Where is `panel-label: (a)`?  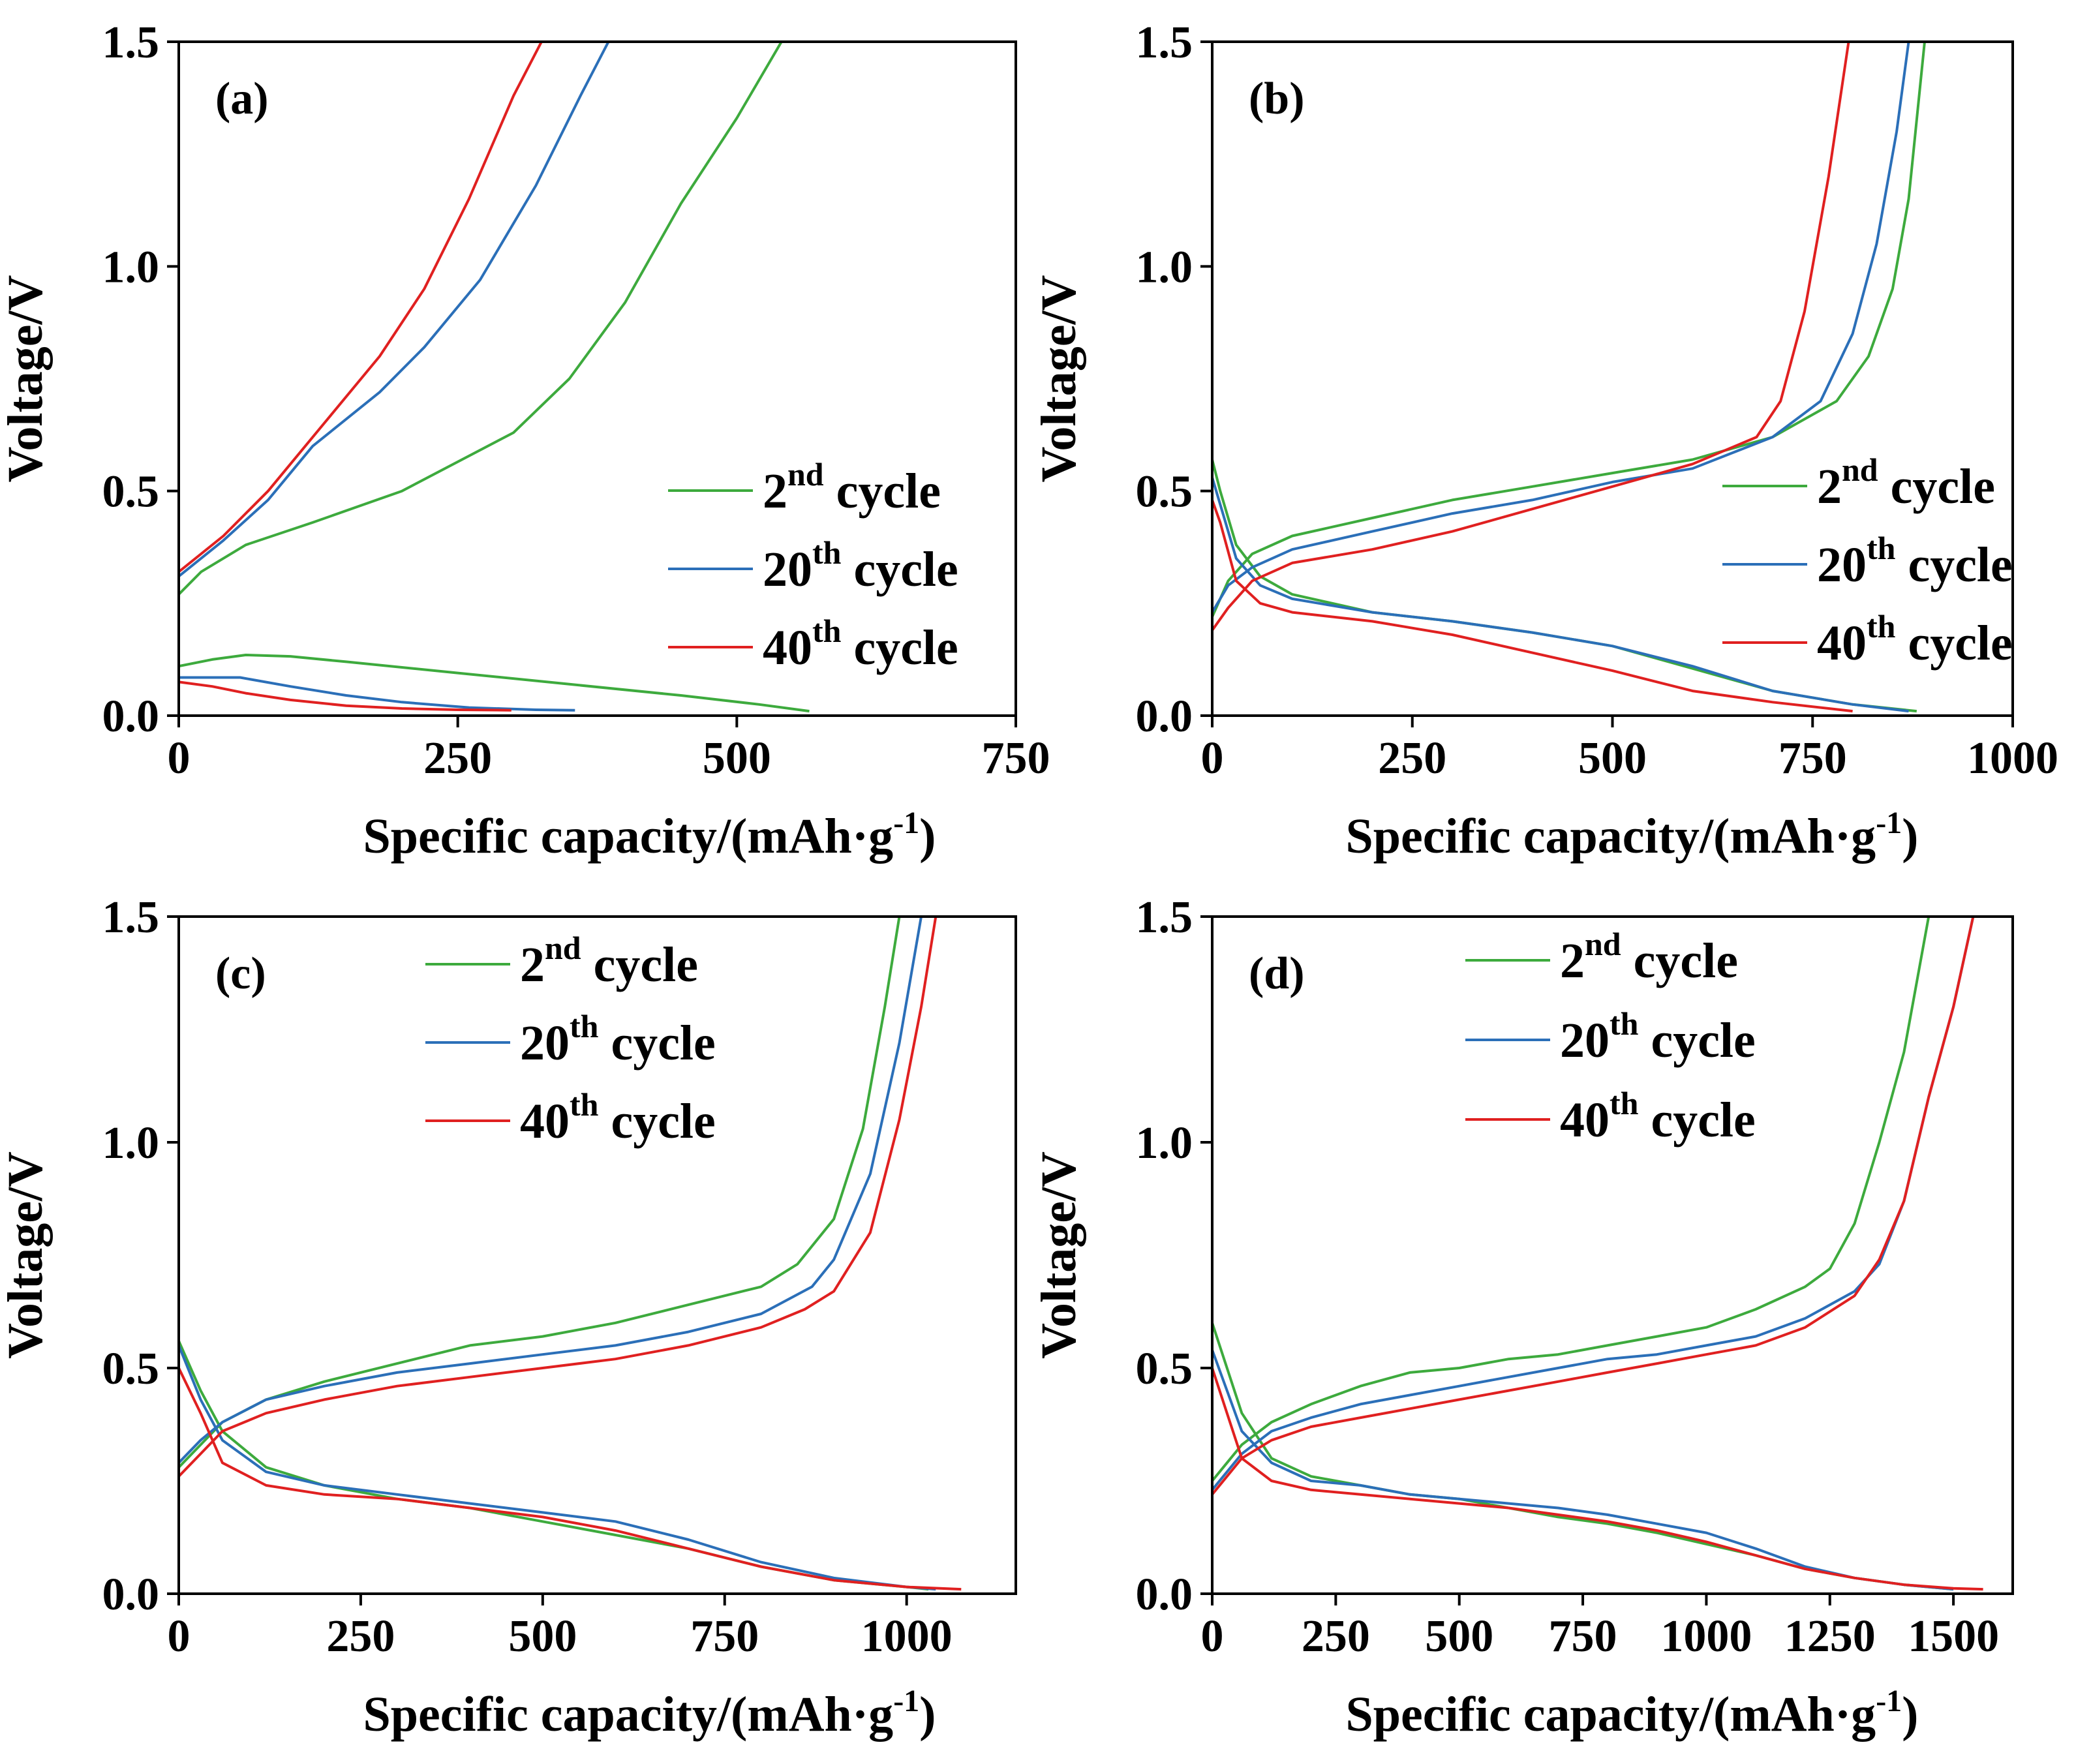 panel-label: (a) is located at coordinates (242, 99).